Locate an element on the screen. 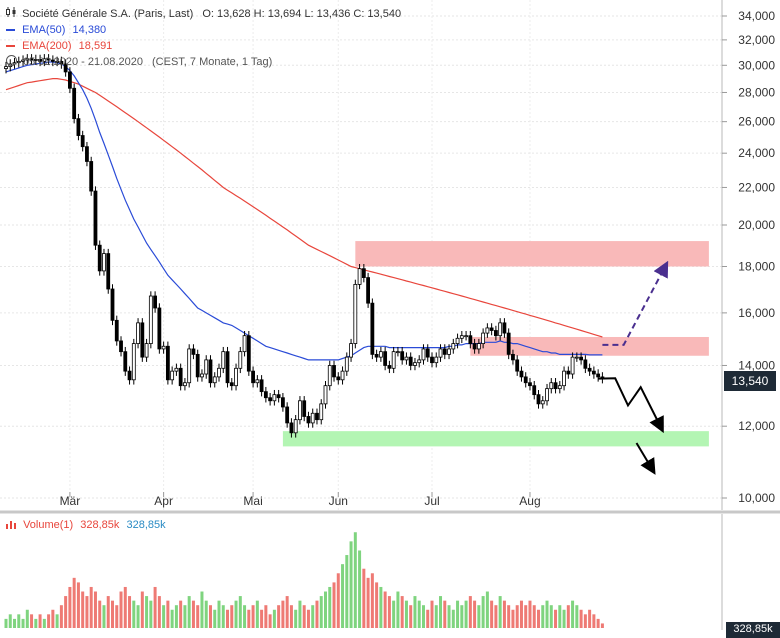 The height and width of the screenshot is (638, 780). ema50-value: 14,380 is located at coordinates (89, 30).